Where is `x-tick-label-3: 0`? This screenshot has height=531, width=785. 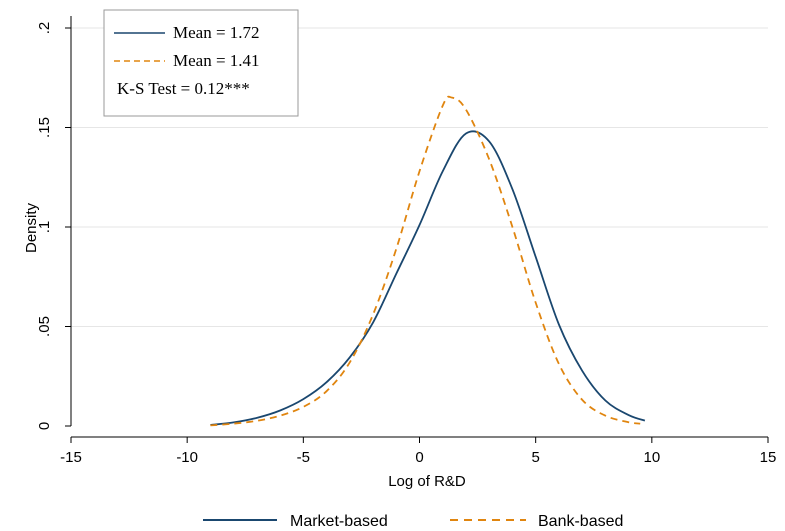 x-tick-label-3: 0 is located at coordinates (419, 457).